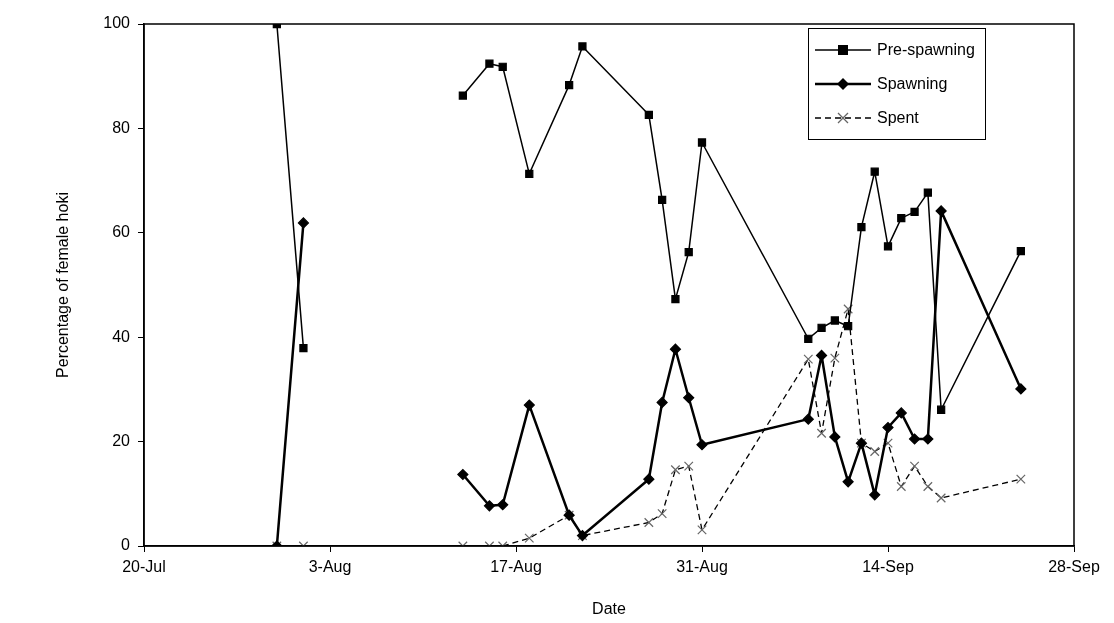 Image resolution: width=1114 pixels, height=623 pixels. Describe the element at coordinates (888, 567) in the screenshot. I see `x-tick-label: 14-Sep` at that location.